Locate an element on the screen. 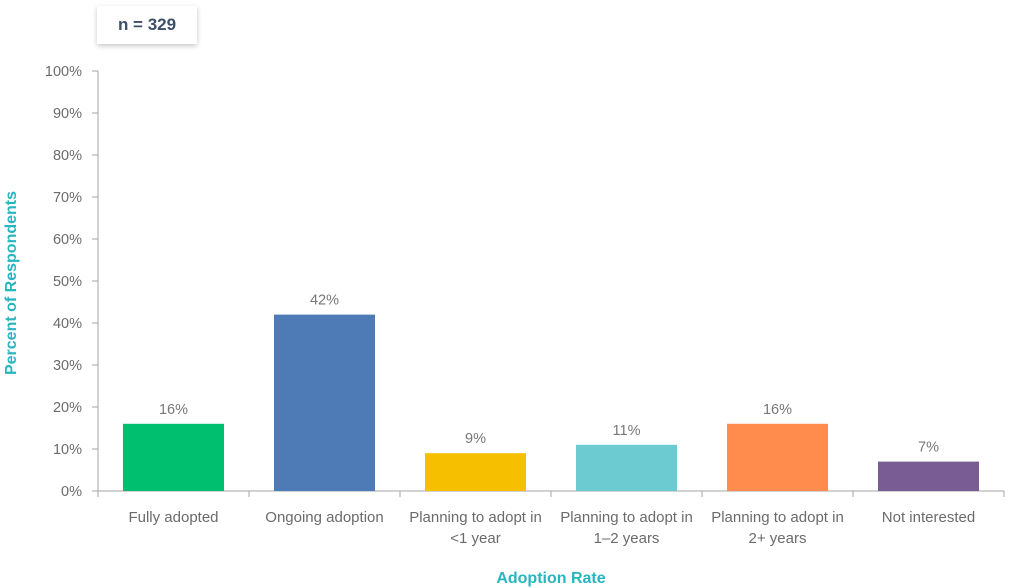 The image size is (1024, 588). y-tick-label: 0% is located at coordinates (71, 492).